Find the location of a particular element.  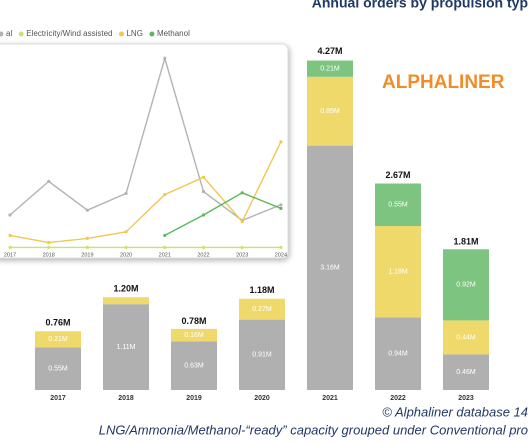

segment-label: 0.44M is located at coordinates (466, 337).